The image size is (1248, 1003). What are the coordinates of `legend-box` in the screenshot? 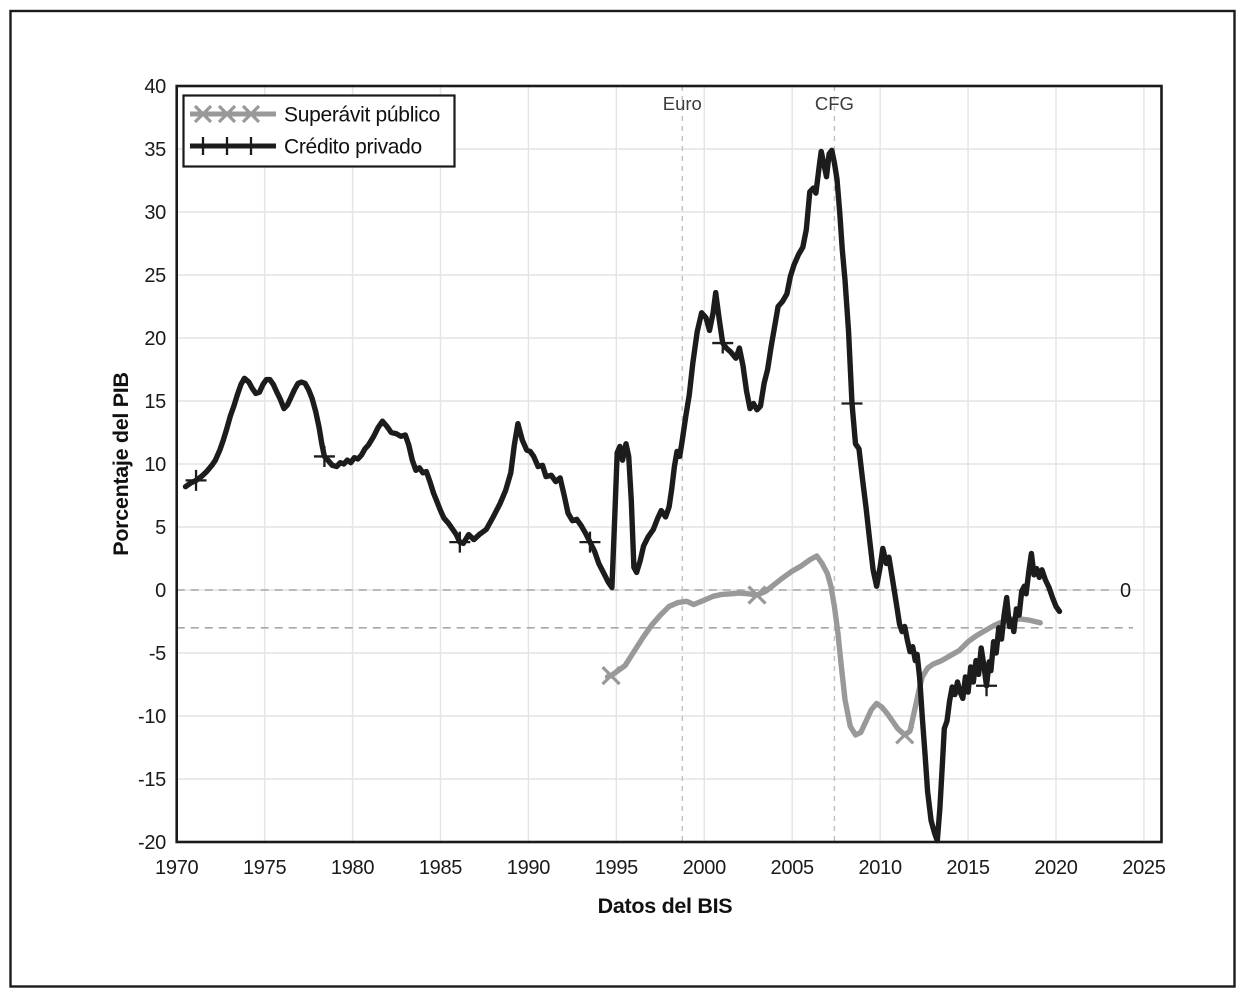 It's located at (319, 131).